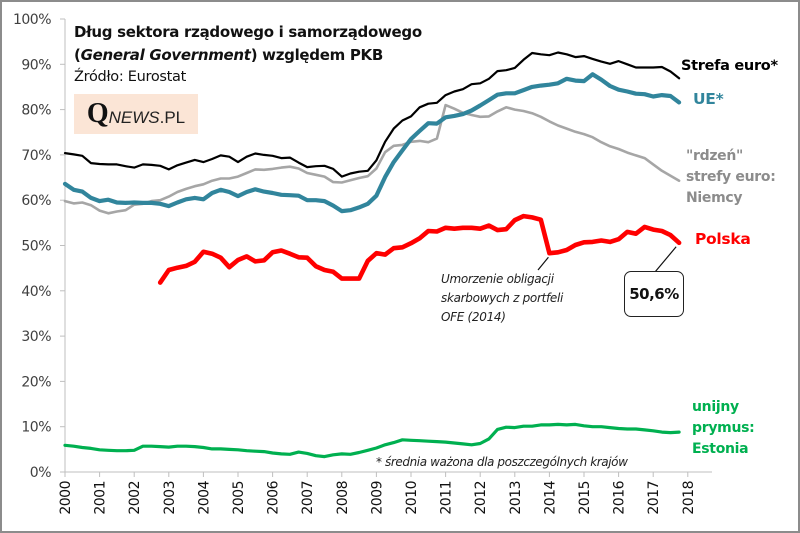 This screenshot has width=800, height=533. Describe the element at coordinates (377, 498) in the screenshot. I see `x-tick-label: 2009` at that location.